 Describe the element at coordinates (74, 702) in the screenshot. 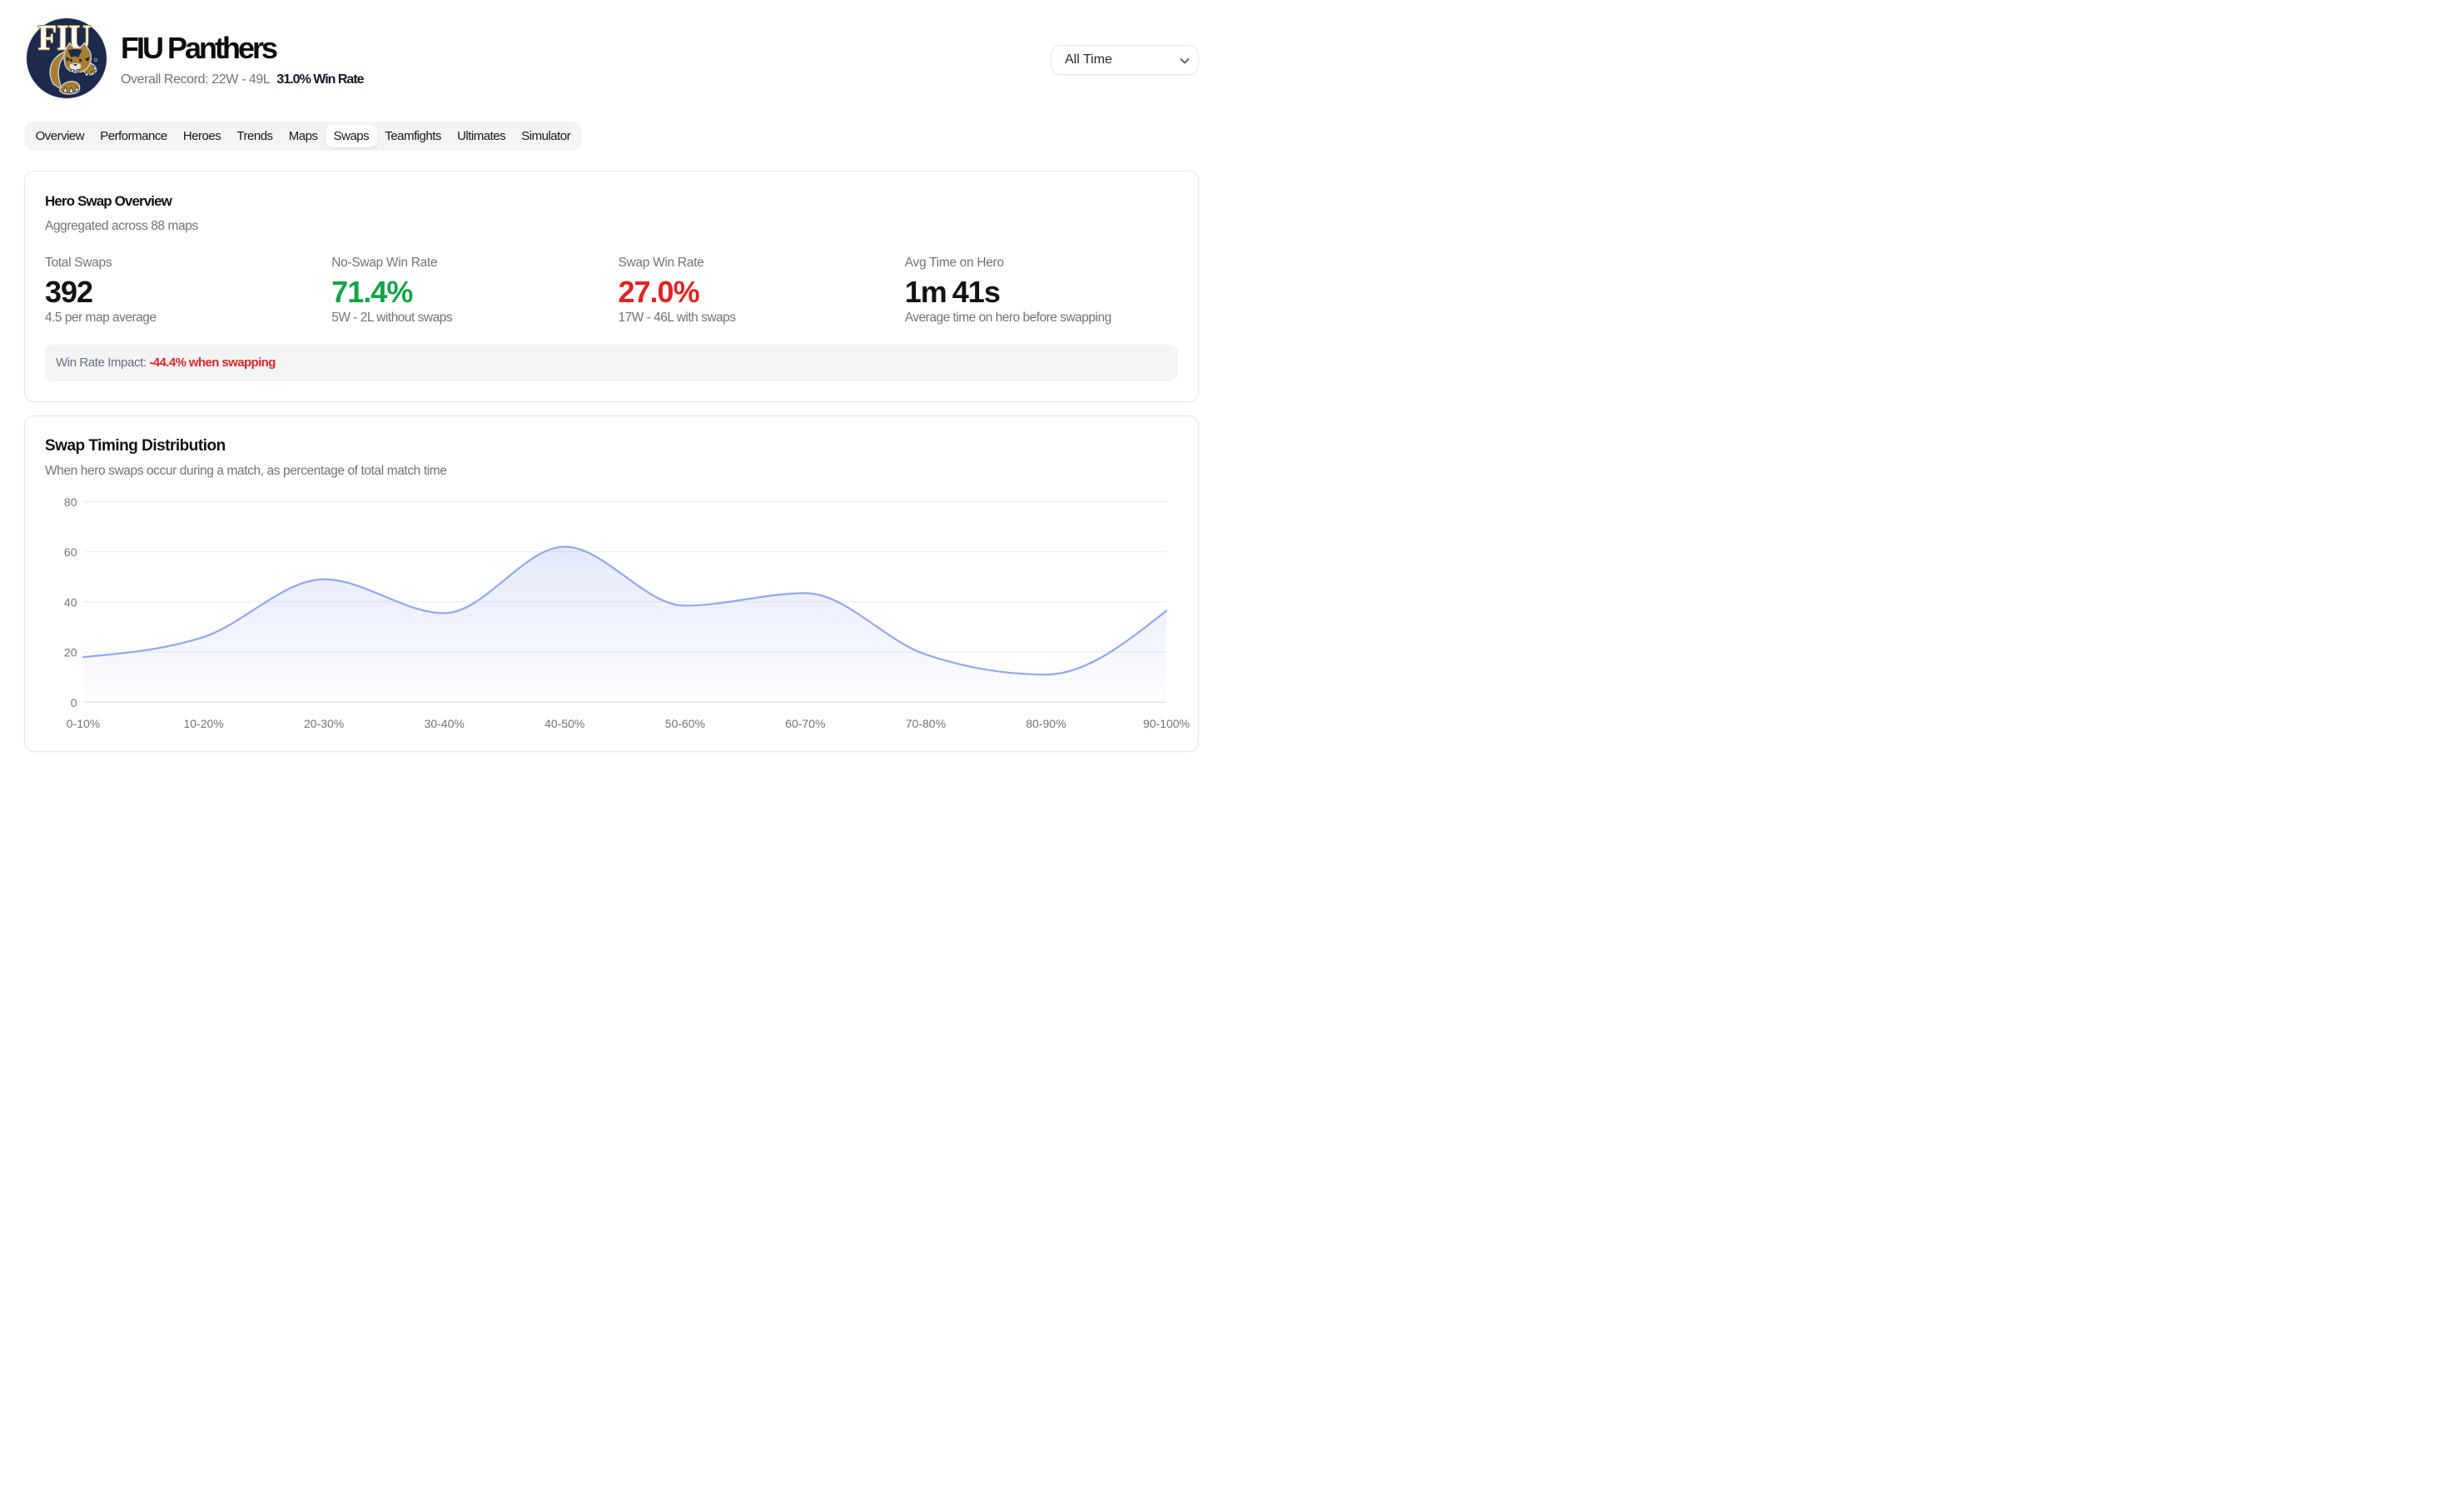

I see `svg-text: 0` at that location.